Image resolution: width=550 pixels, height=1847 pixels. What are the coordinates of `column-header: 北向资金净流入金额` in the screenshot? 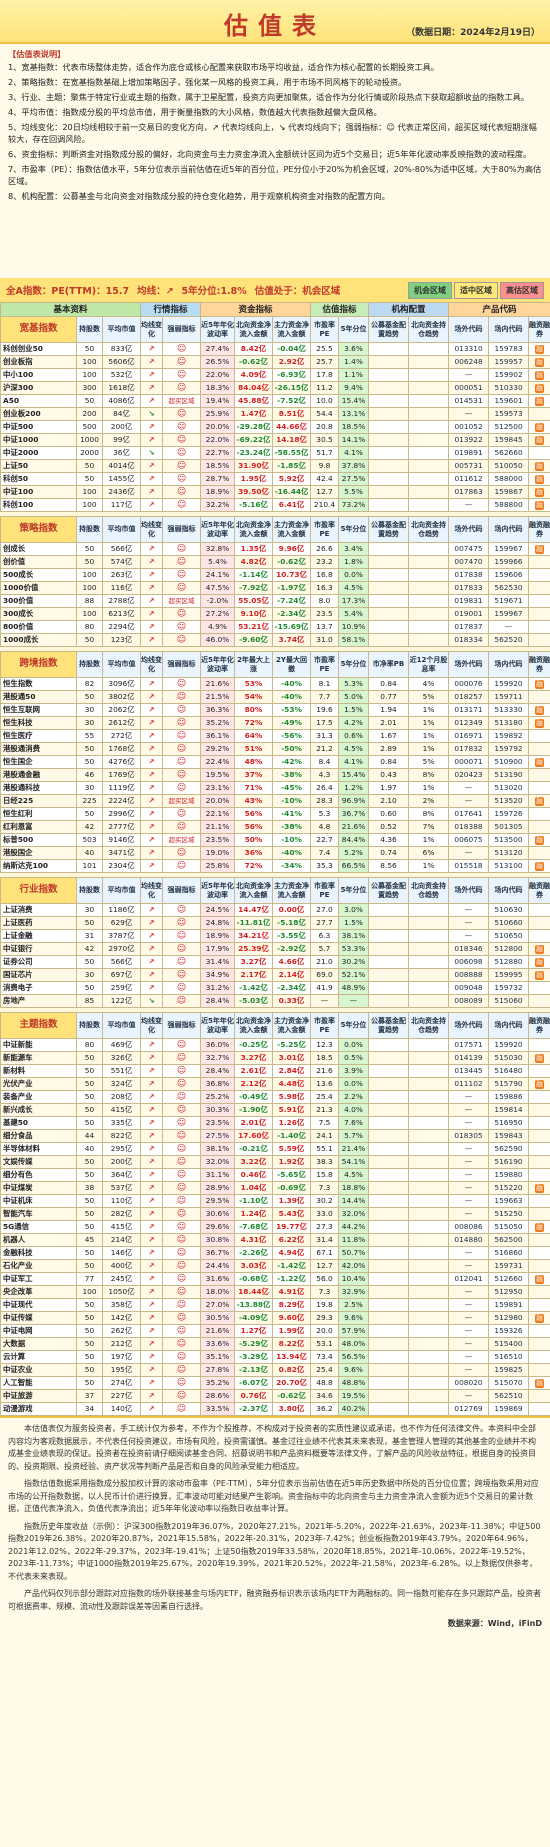 It's located at (253, 890).